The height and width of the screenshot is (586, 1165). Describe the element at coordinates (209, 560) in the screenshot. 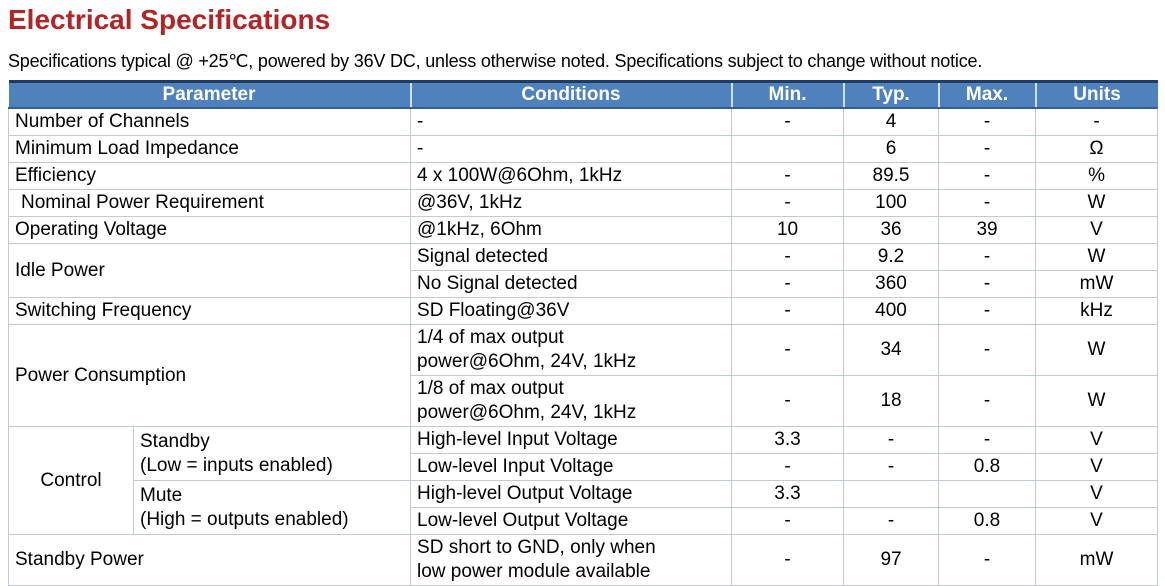

I see `cell-parameter: Standby Power` at that location.